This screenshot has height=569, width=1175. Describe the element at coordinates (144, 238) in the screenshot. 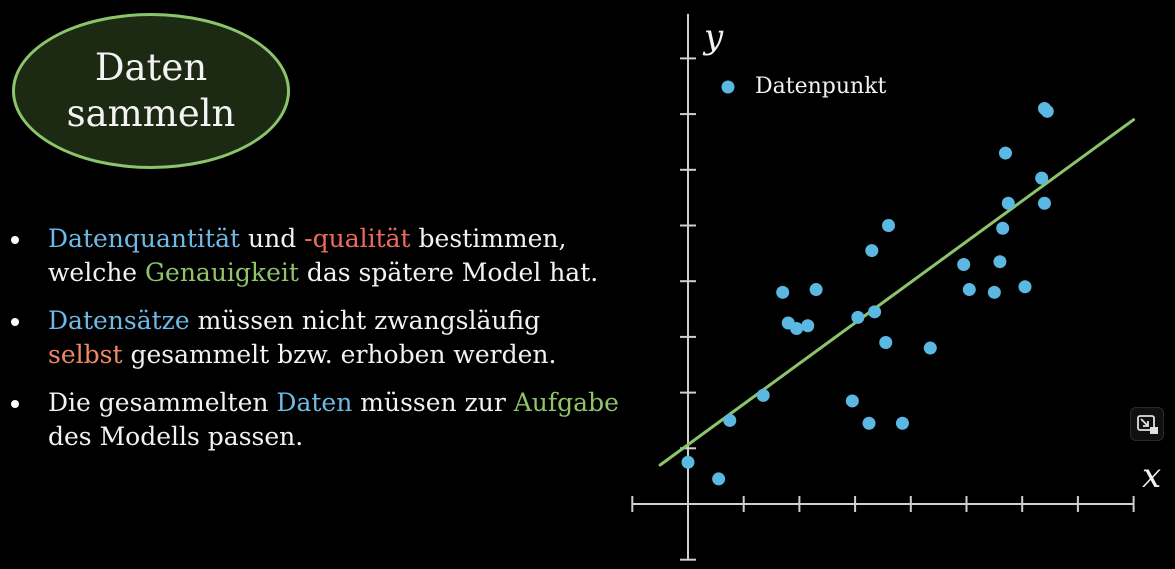

I see `bullet-text-part: Datenquantität` at that location.